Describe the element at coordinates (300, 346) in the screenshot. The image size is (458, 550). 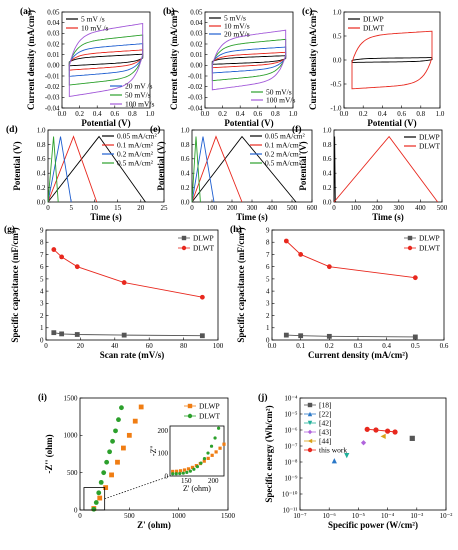
I see `x-tick-label: 0.1` at that location.